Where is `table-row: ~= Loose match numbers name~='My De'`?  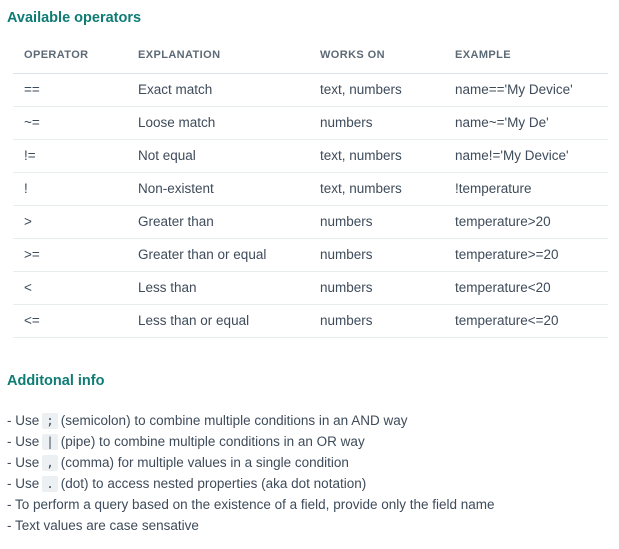
table-row: ~= Loose match numbers name~='My De' is located at coordinates (310, 123).